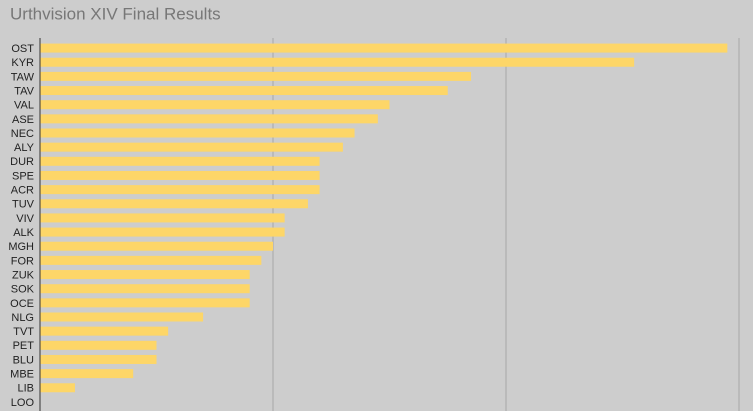 This screenshot has width=753, height=411. What do you see at coordinates (23, 275) in the screenshot?
I see `y-tick-label: ZUK` at bounding box center [23, 275].